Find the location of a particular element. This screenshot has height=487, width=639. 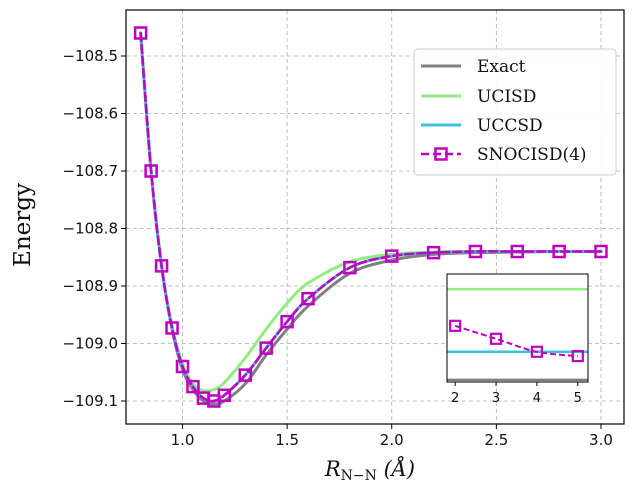

inset-line-snocisd is located at coordinates (516, 341).